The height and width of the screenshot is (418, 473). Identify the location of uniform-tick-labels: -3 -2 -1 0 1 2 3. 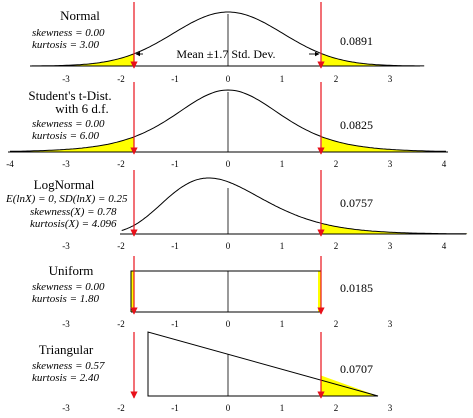
(227, 324).